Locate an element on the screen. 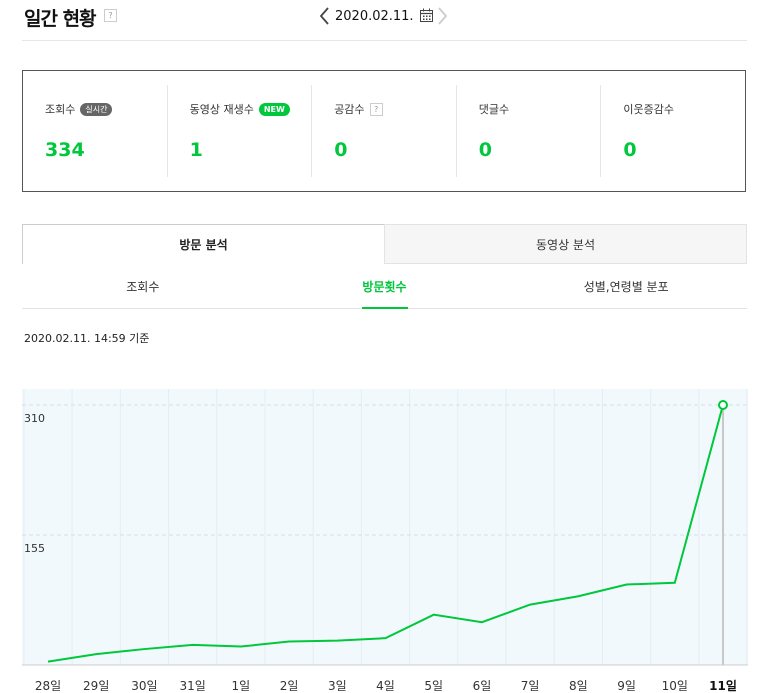 The width and height of the screenshot is (773, 693). stat-value: 334 is located at coordinates (65, 150).